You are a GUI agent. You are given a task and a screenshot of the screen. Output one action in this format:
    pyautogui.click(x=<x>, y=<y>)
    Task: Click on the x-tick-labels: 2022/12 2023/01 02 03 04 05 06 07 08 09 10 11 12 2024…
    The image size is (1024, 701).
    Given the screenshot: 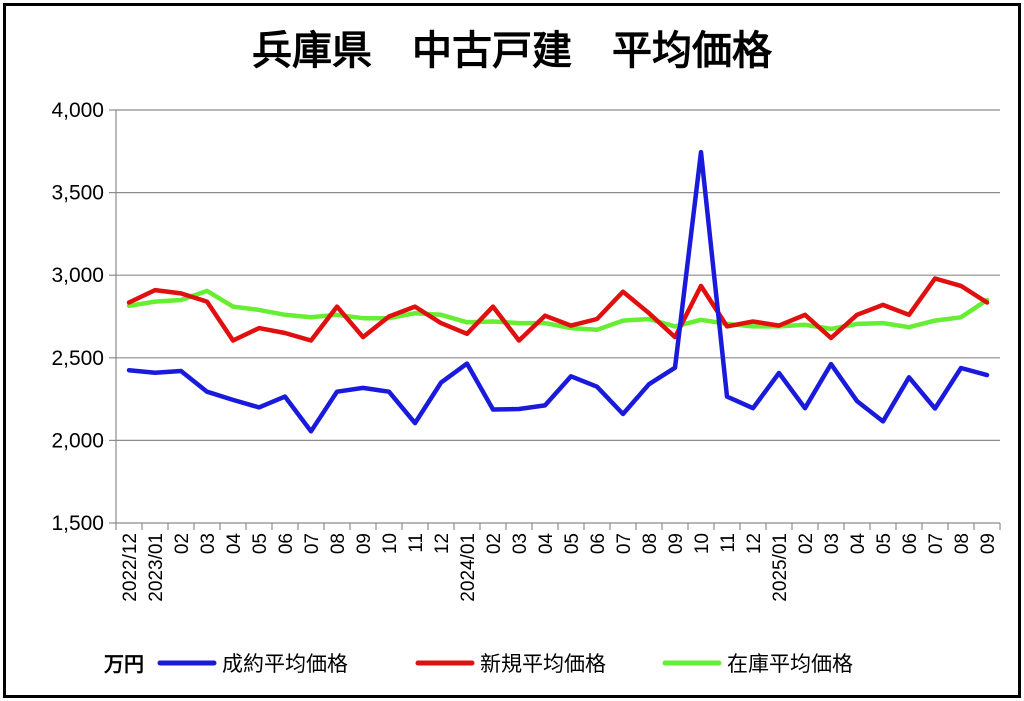 What is the action you would take?
    pyautogui.click(x=559, y=567)
    